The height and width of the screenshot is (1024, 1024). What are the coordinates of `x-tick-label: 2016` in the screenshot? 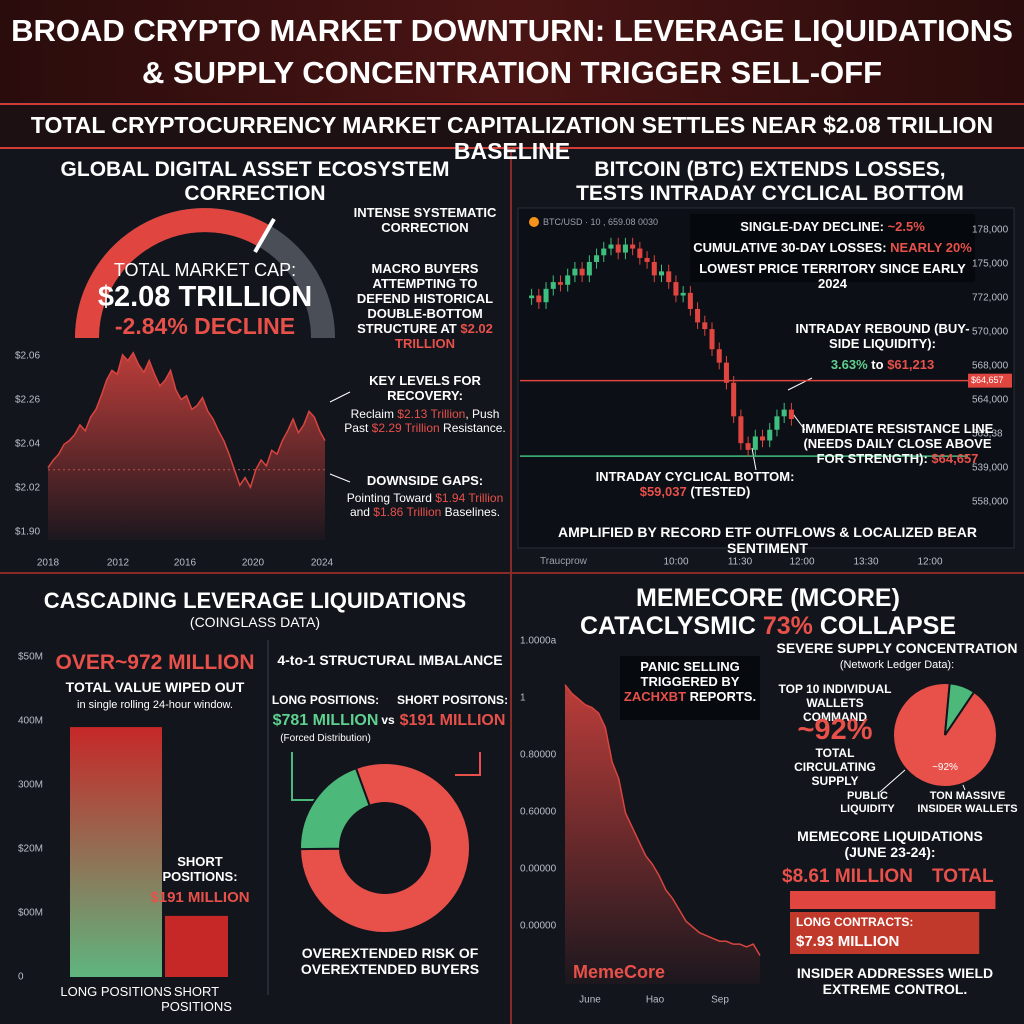 It's located at (185, 563).